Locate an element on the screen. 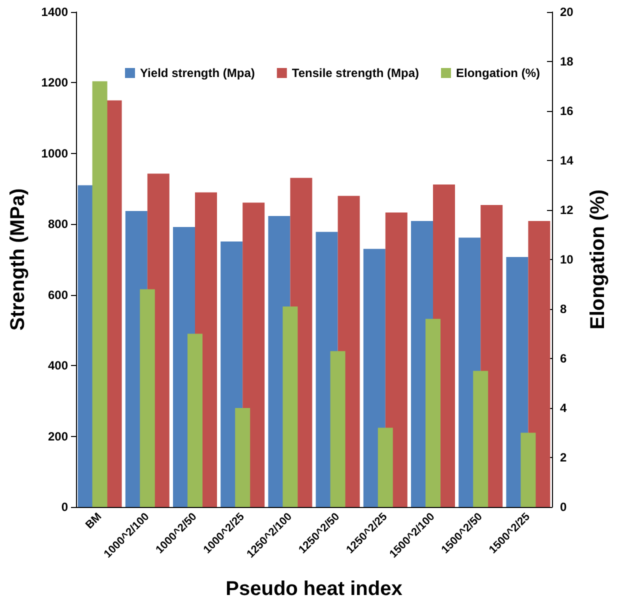 The height and width of the screenshot is (605, 641). y-tick-label: 1200 is located at coordinates (54, 83).